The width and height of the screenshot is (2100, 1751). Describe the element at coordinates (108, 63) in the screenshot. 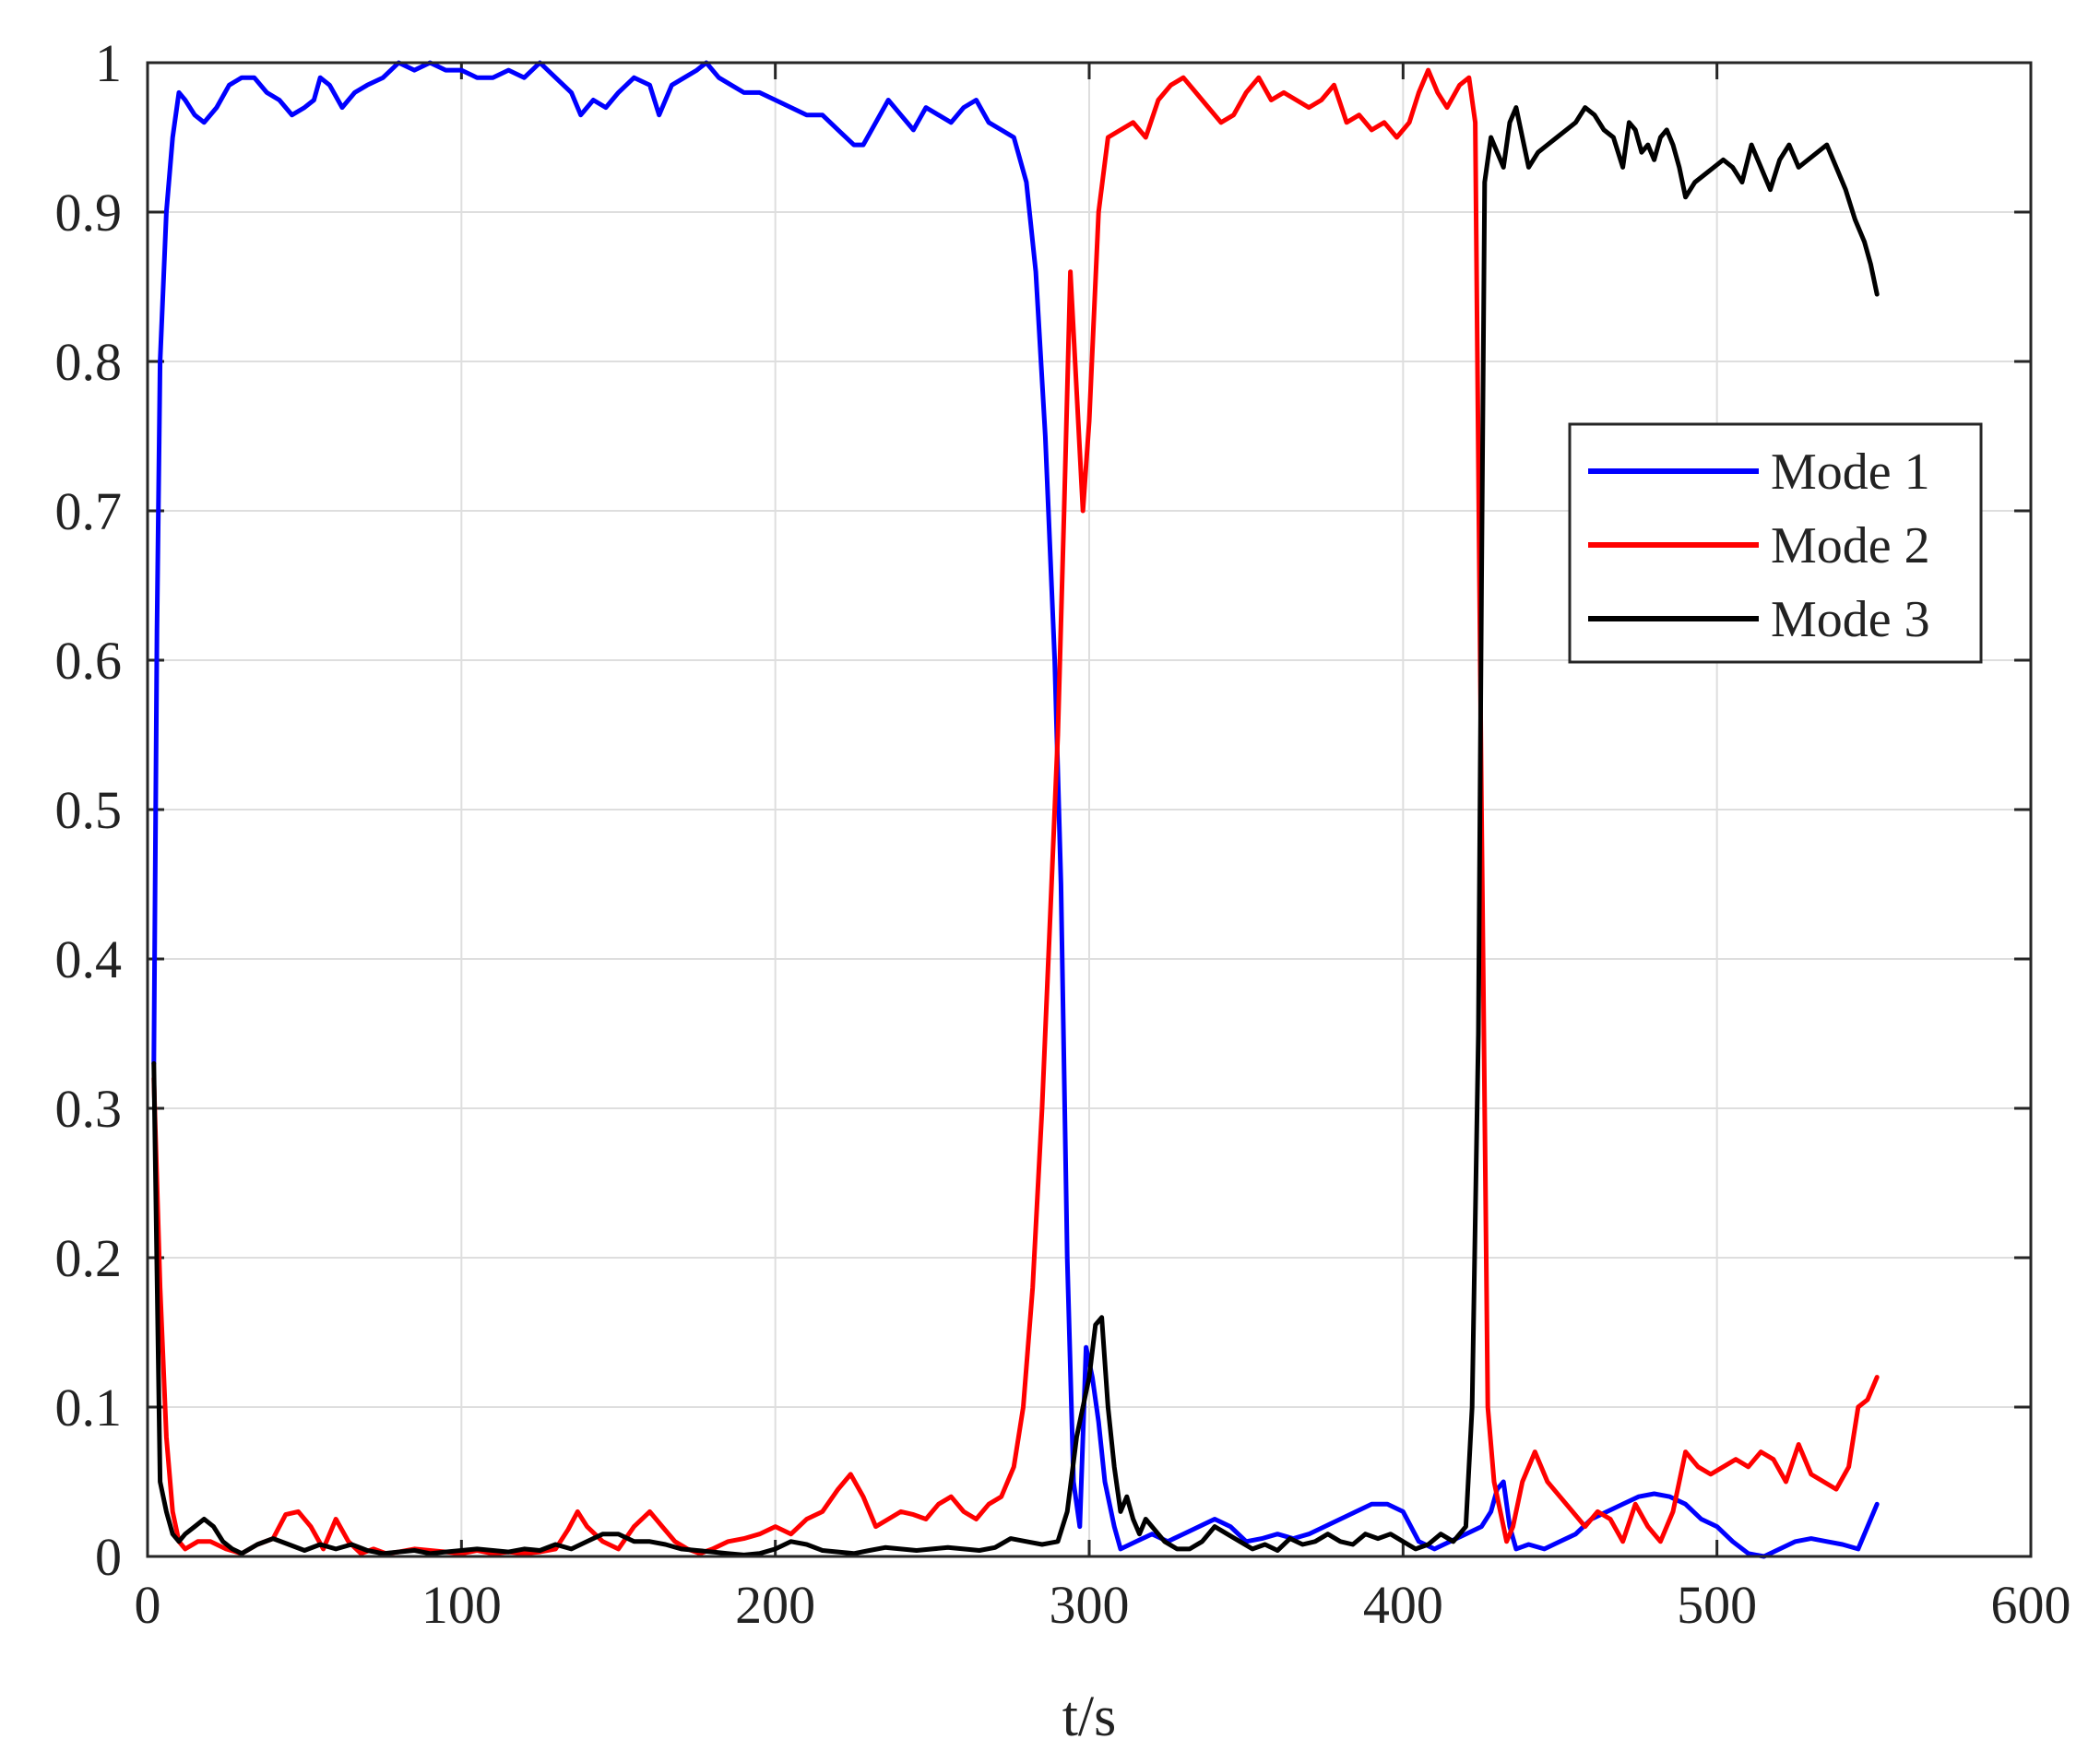

I see `y-tick-label: 1` at that location.